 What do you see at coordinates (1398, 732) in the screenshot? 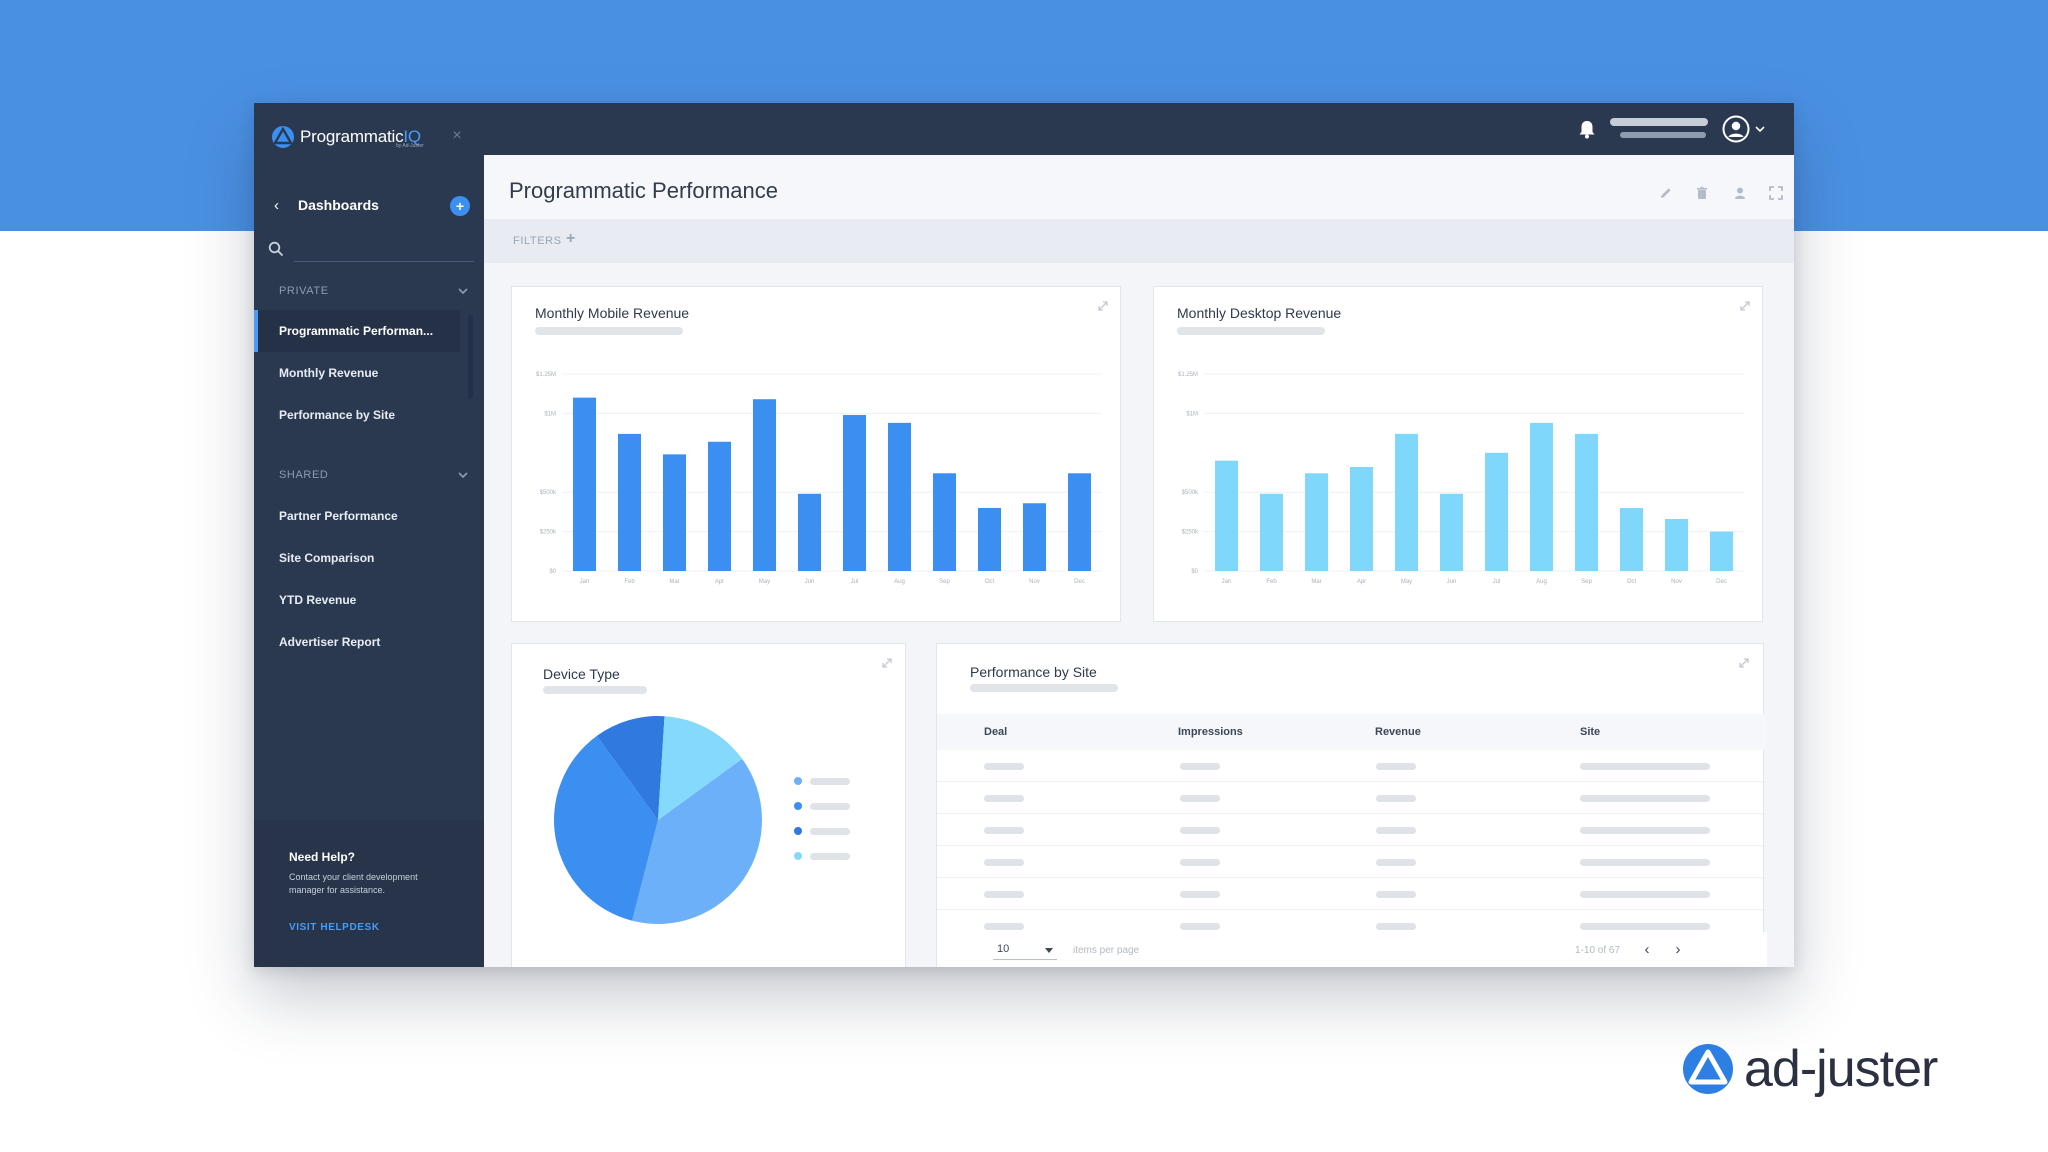
I see `column-header-revenue: Revenue` at bounding box center [1398, 732].